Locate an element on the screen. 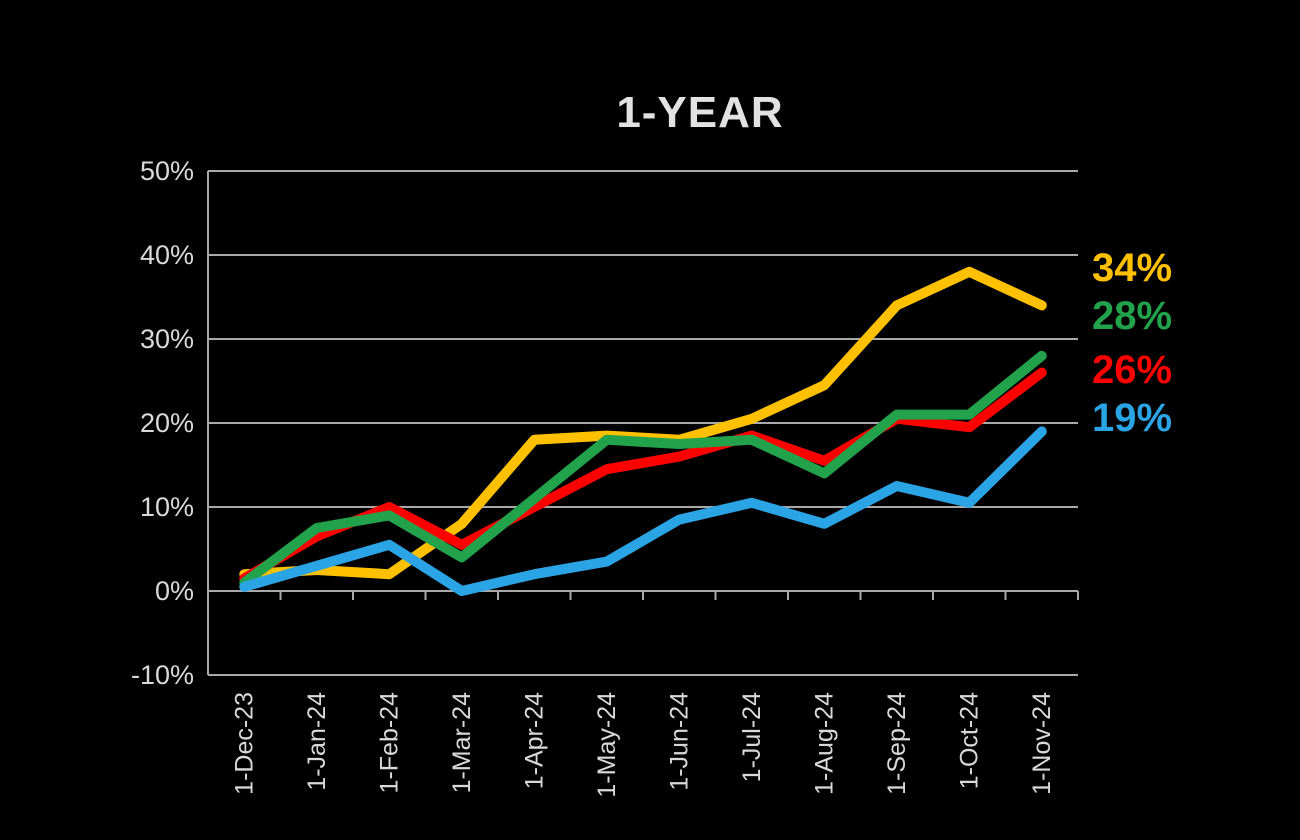 The image size is (1300, 840). x-tick-label: 1-Jul-24 is located at coordinates (752, 737).